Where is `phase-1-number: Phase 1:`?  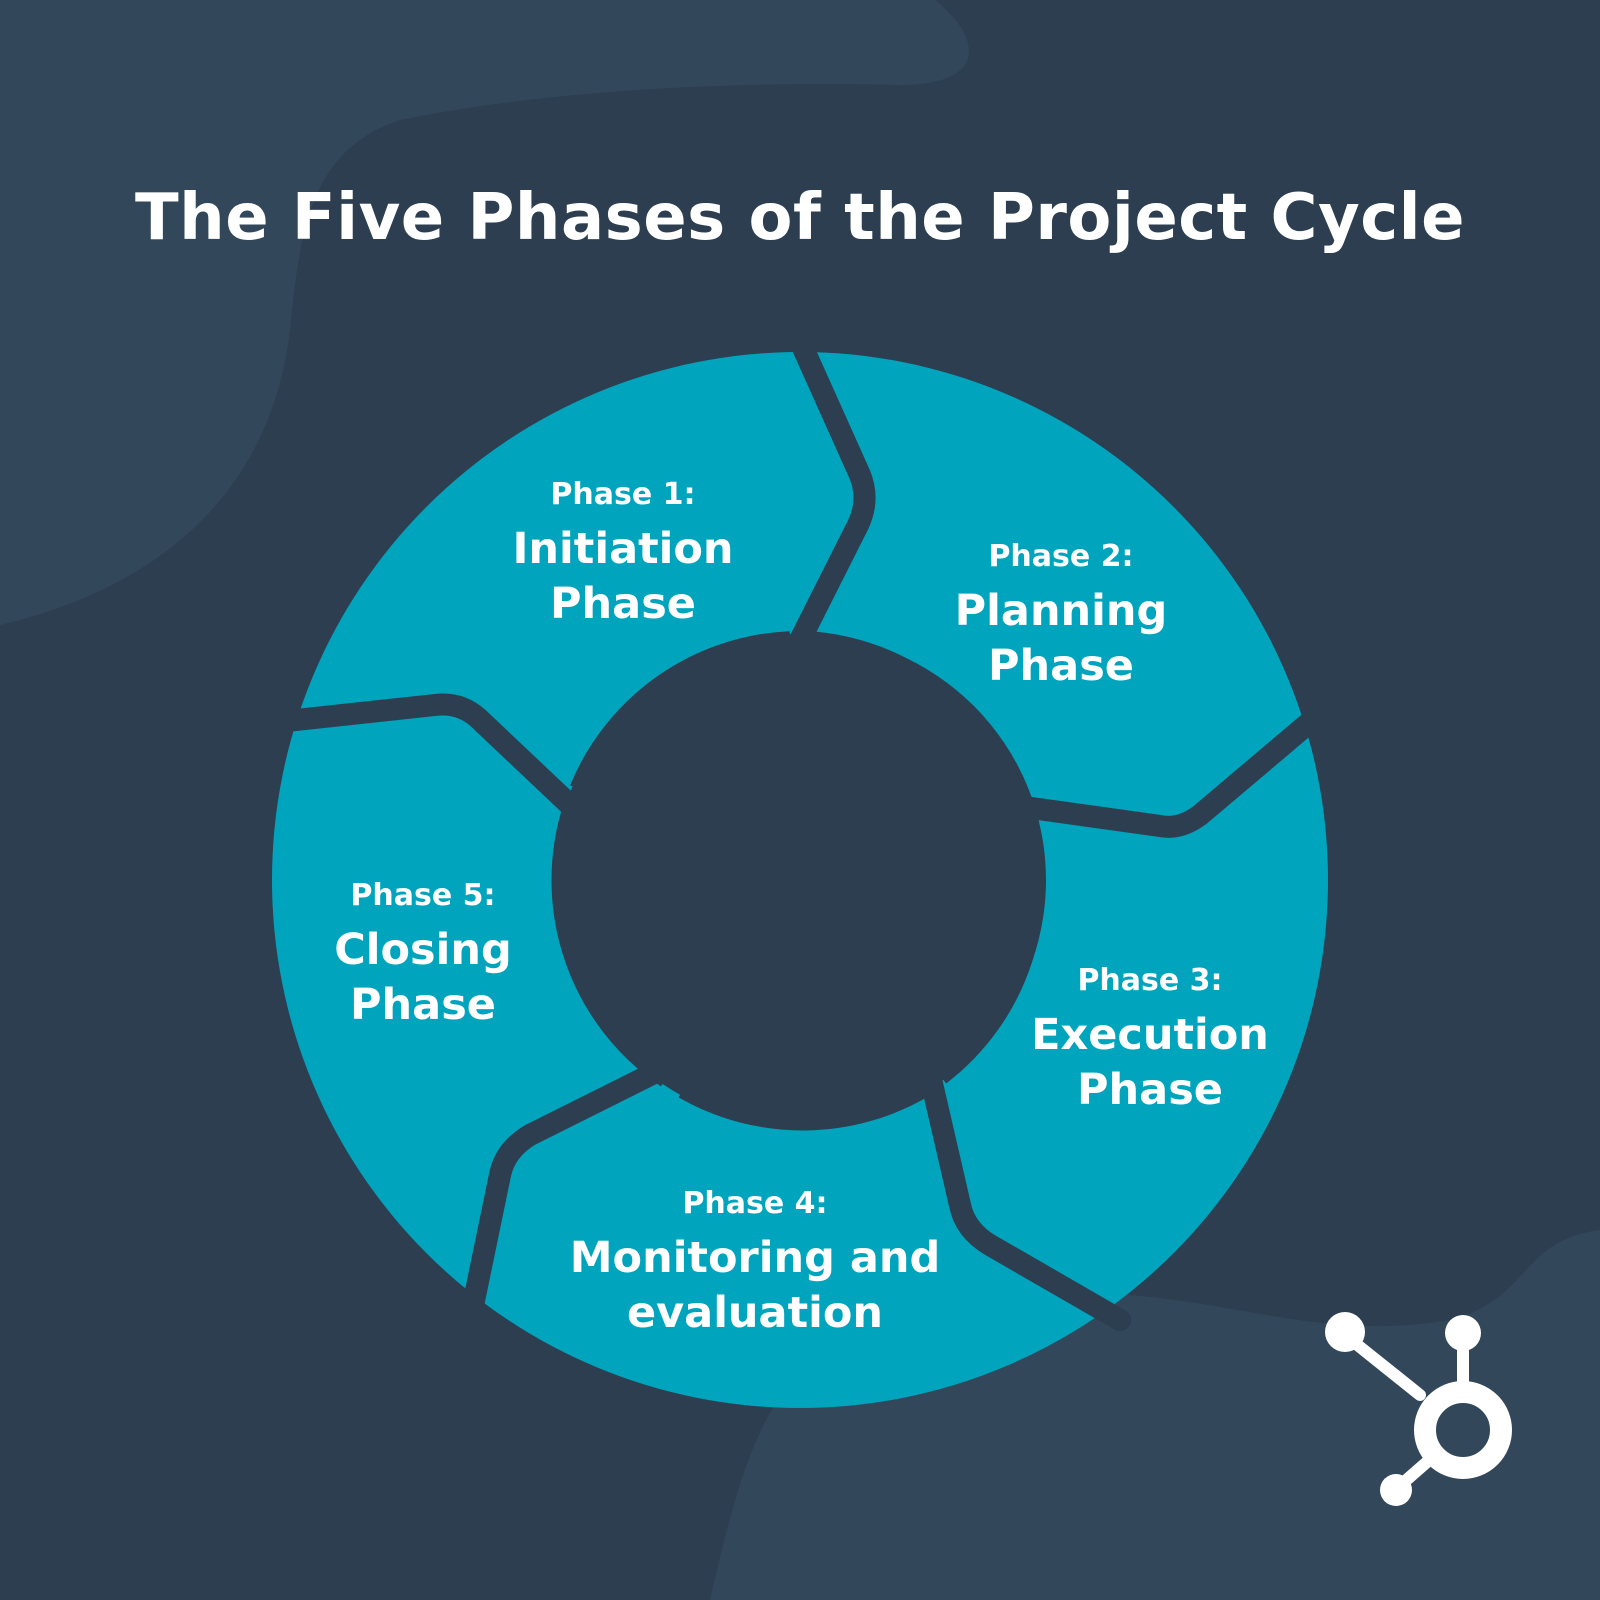 phase-1-number: Phase 1: is located at coordinates (623, 494).